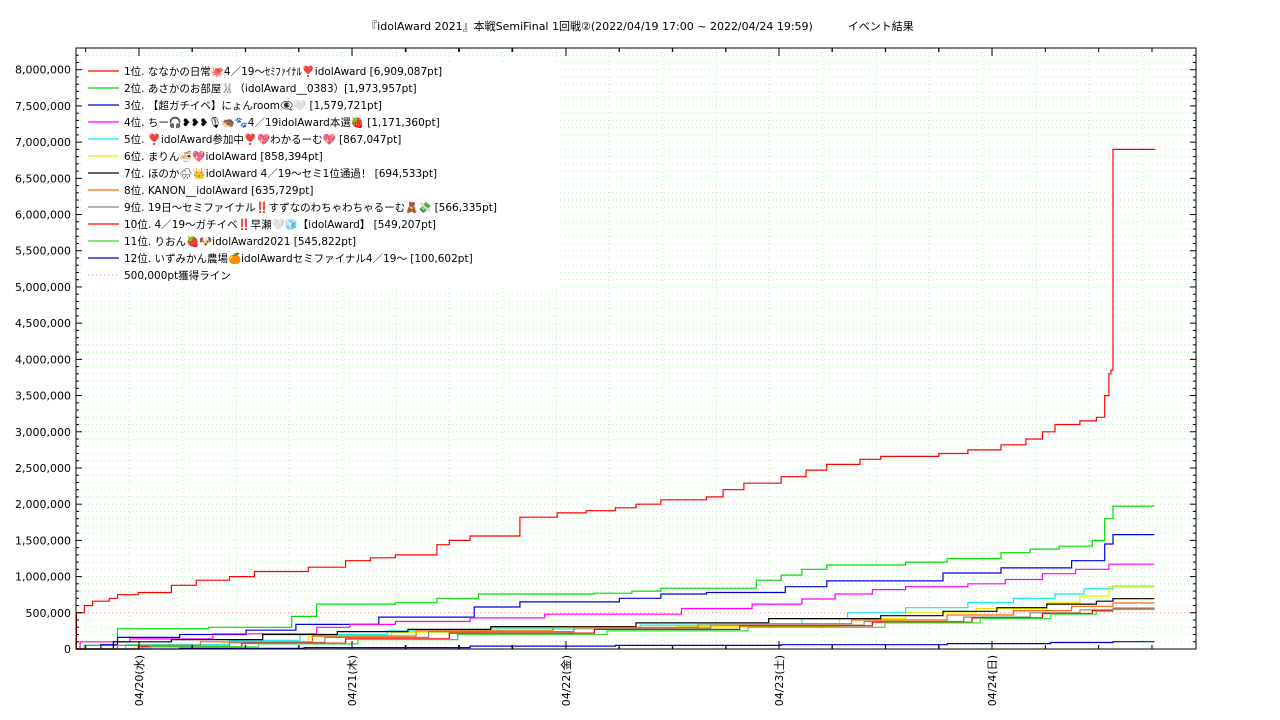 This screenshot has width=1280, height=720. What do you see at coordinates (43, 215) in the screenshot?
I see `y-tick-label: 6,000,000` at bounding box center [43, 215].